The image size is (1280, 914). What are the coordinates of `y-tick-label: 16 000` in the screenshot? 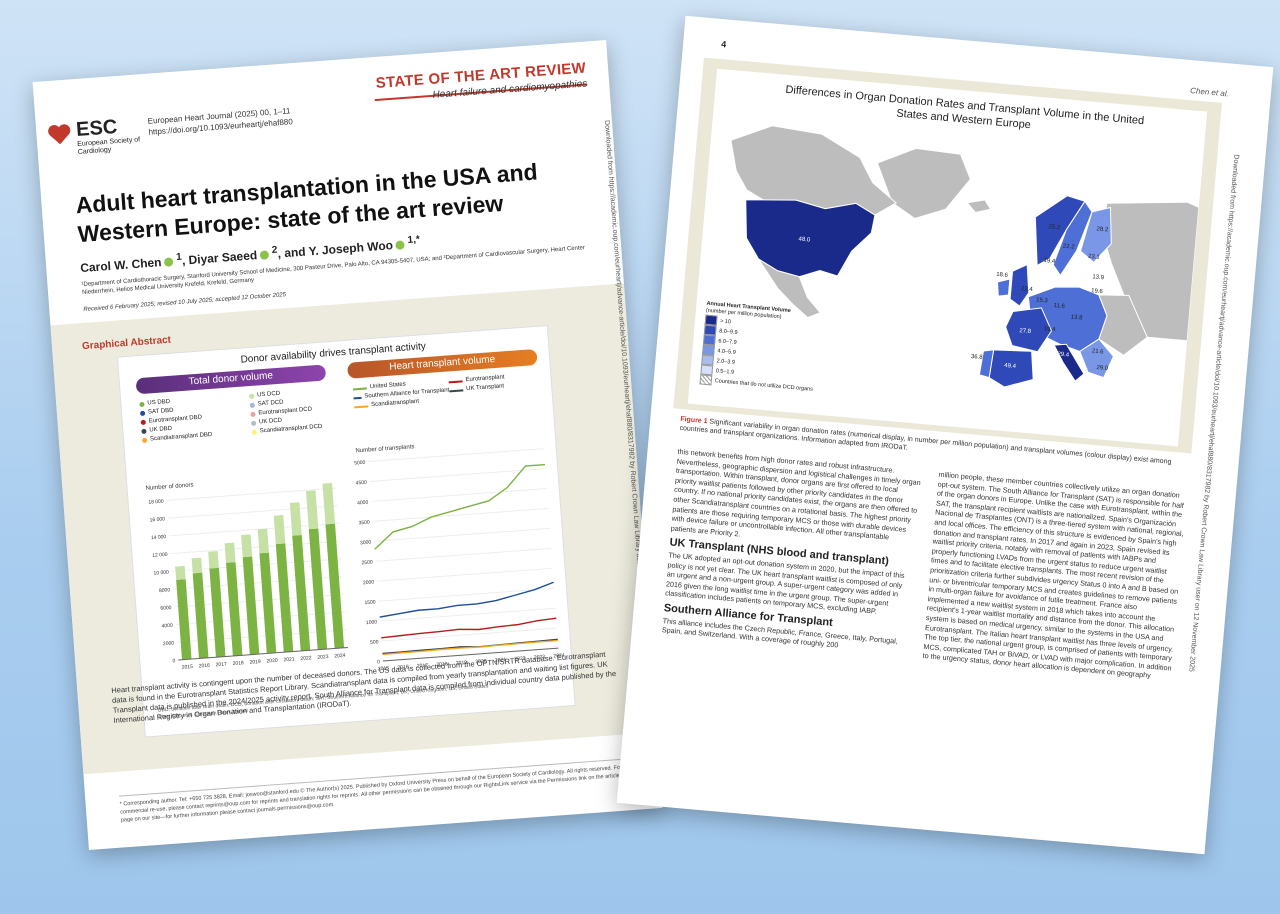 It's located at (157, 519).